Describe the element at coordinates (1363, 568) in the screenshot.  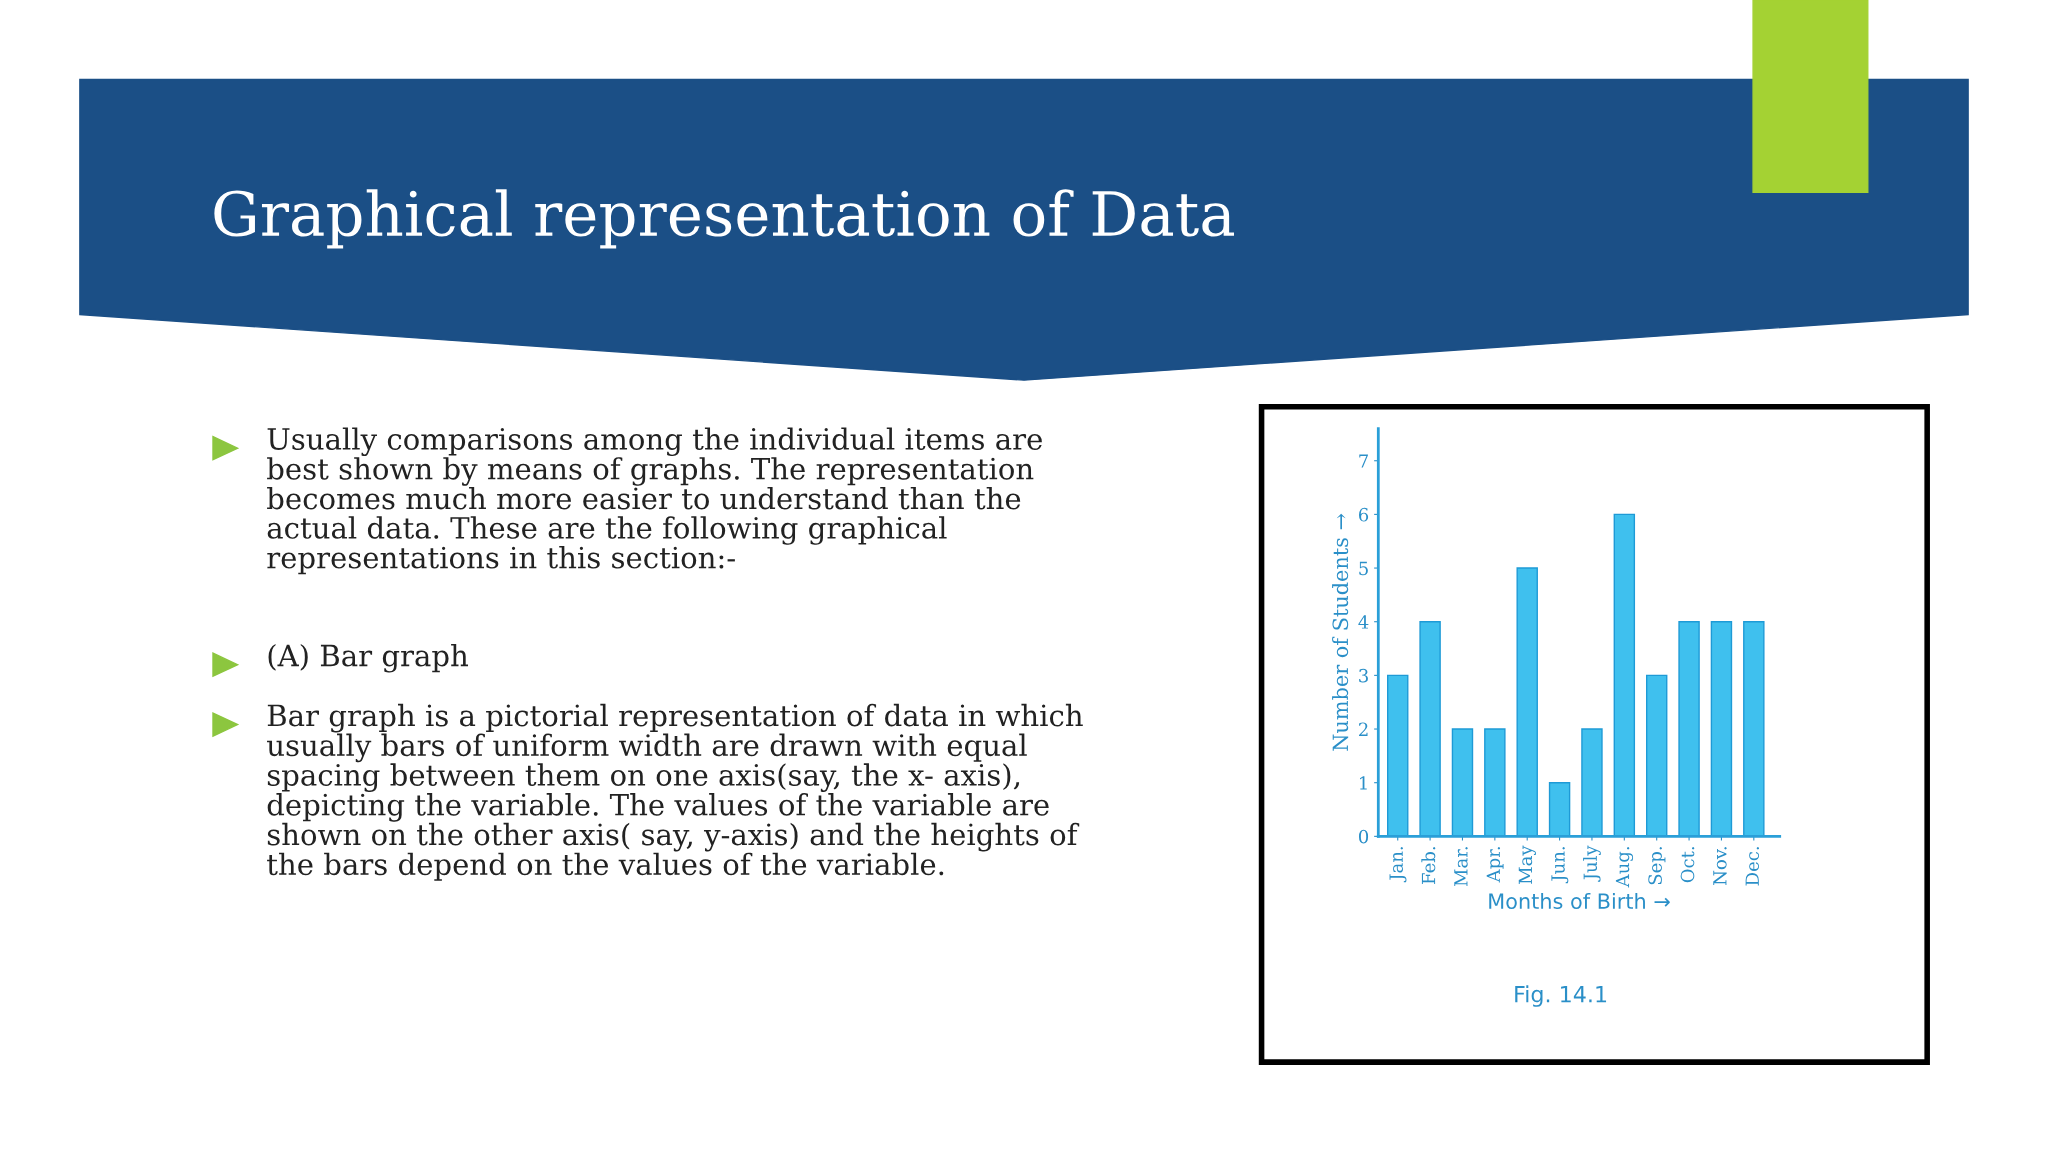
I see `y-tick-label: 5` at that location.